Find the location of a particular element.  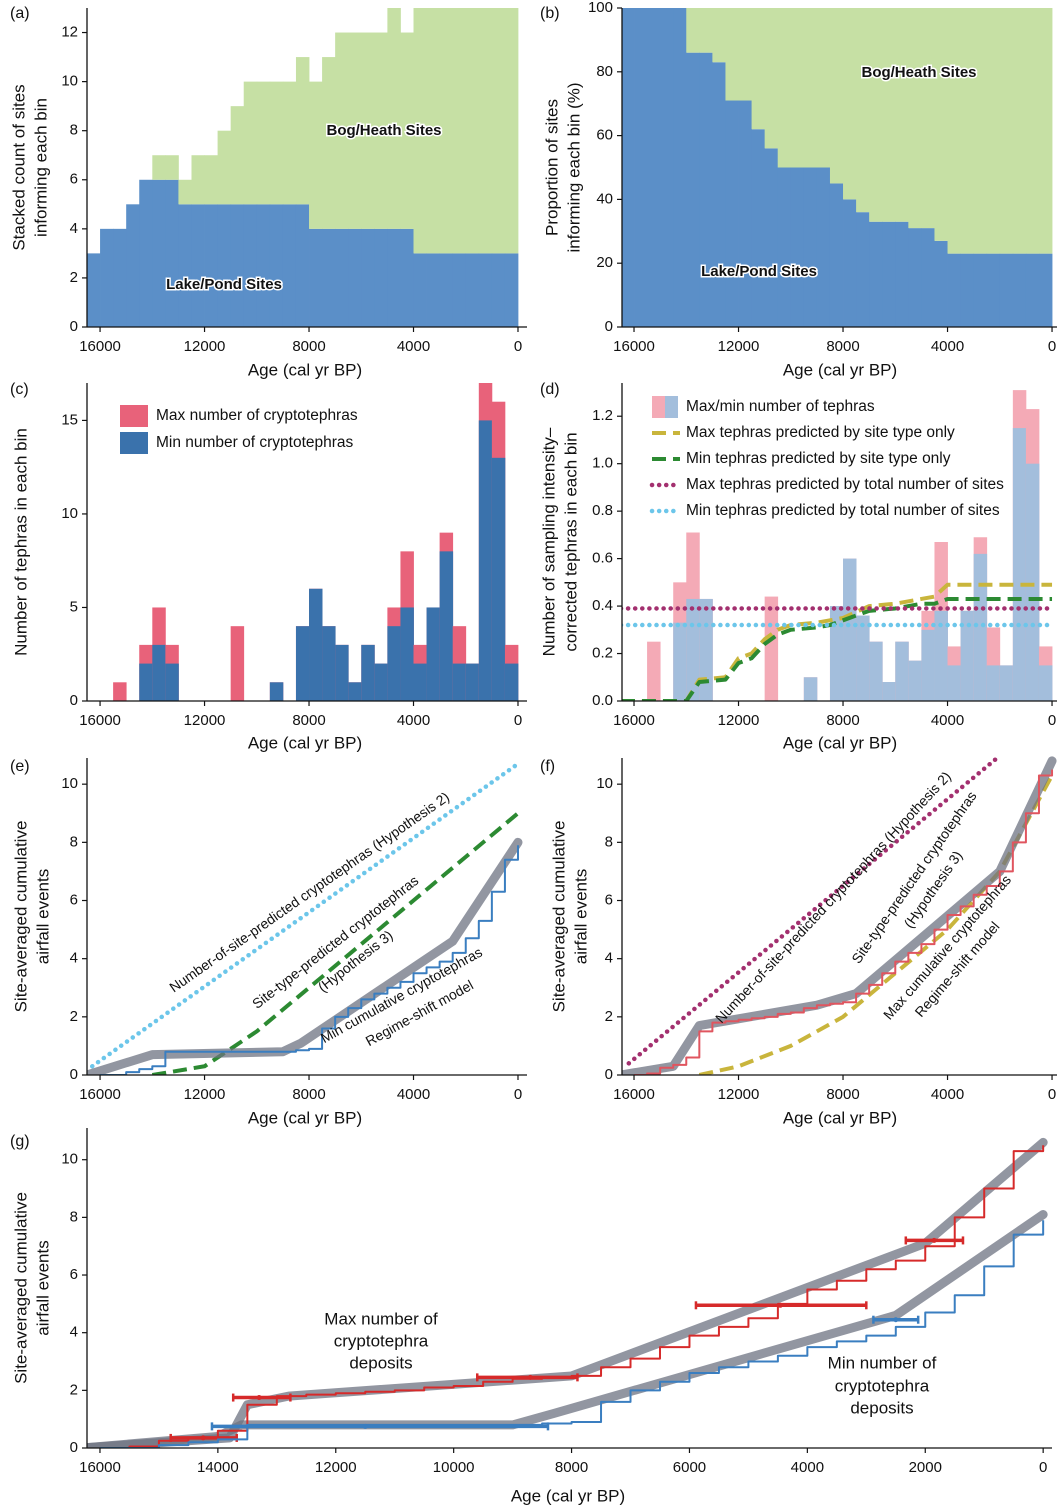

data-line is located at coordinates (335, 943).